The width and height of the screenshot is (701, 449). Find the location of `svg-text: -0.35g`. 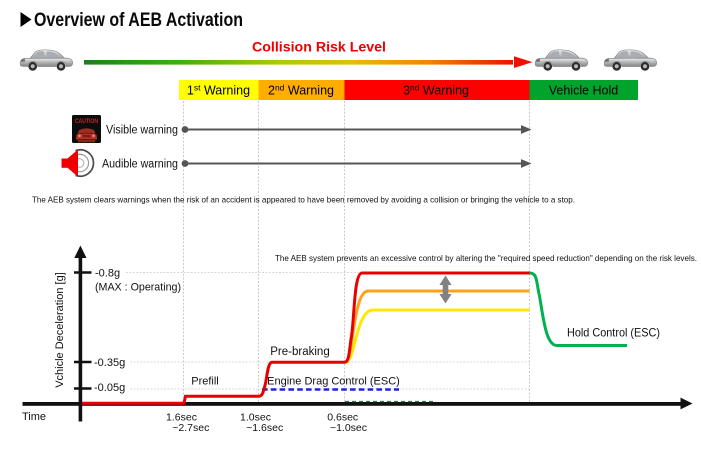

svg-text: -0.35g is located at coordinates (109, 363).